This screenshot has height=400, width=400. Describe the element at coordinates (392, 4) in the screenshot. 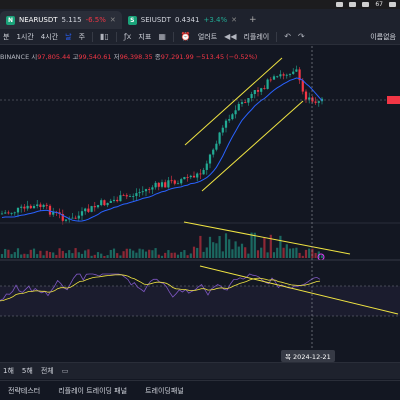

I see `battery-icon` at that location.